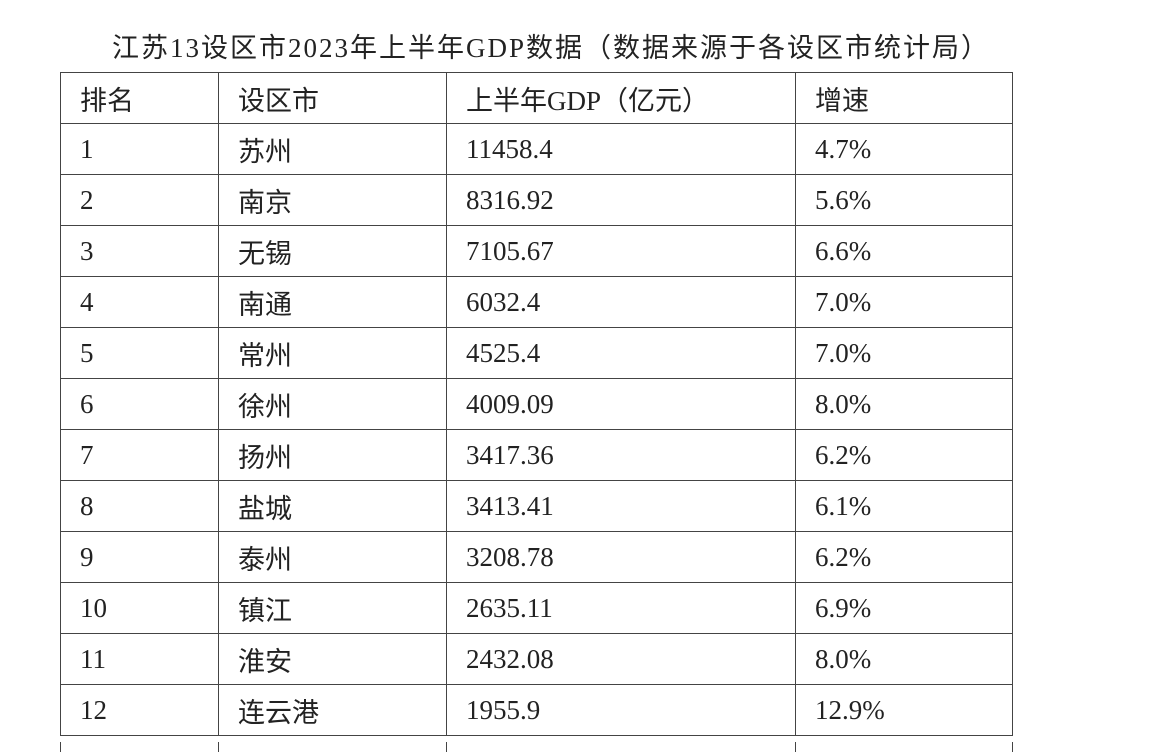 This screenshot has height=752, width=1176. I want to click on table-cell: 7, so click(139, 455).